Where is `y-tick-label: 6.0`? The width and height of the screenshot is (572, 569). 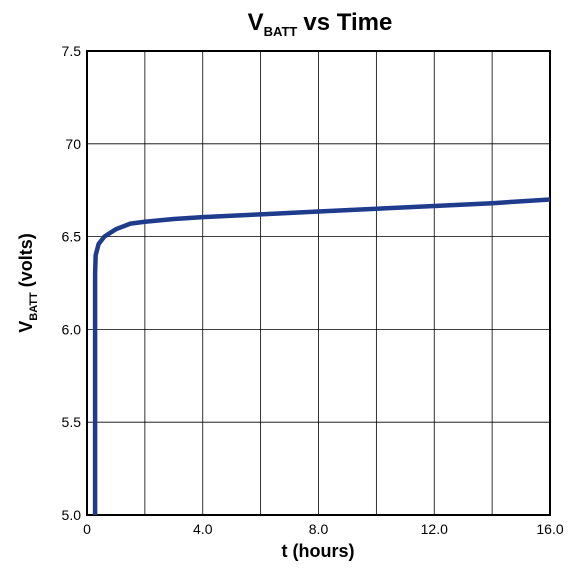
y-tick-label: 6.0 is located at coordinates (72, 329).